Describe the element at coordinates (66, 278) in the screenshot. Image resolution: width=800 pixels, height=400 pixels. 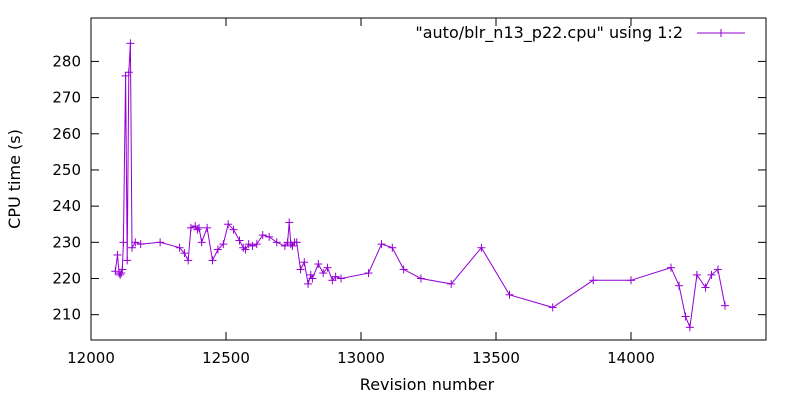
I see `y-tick-label: 220` at that location.